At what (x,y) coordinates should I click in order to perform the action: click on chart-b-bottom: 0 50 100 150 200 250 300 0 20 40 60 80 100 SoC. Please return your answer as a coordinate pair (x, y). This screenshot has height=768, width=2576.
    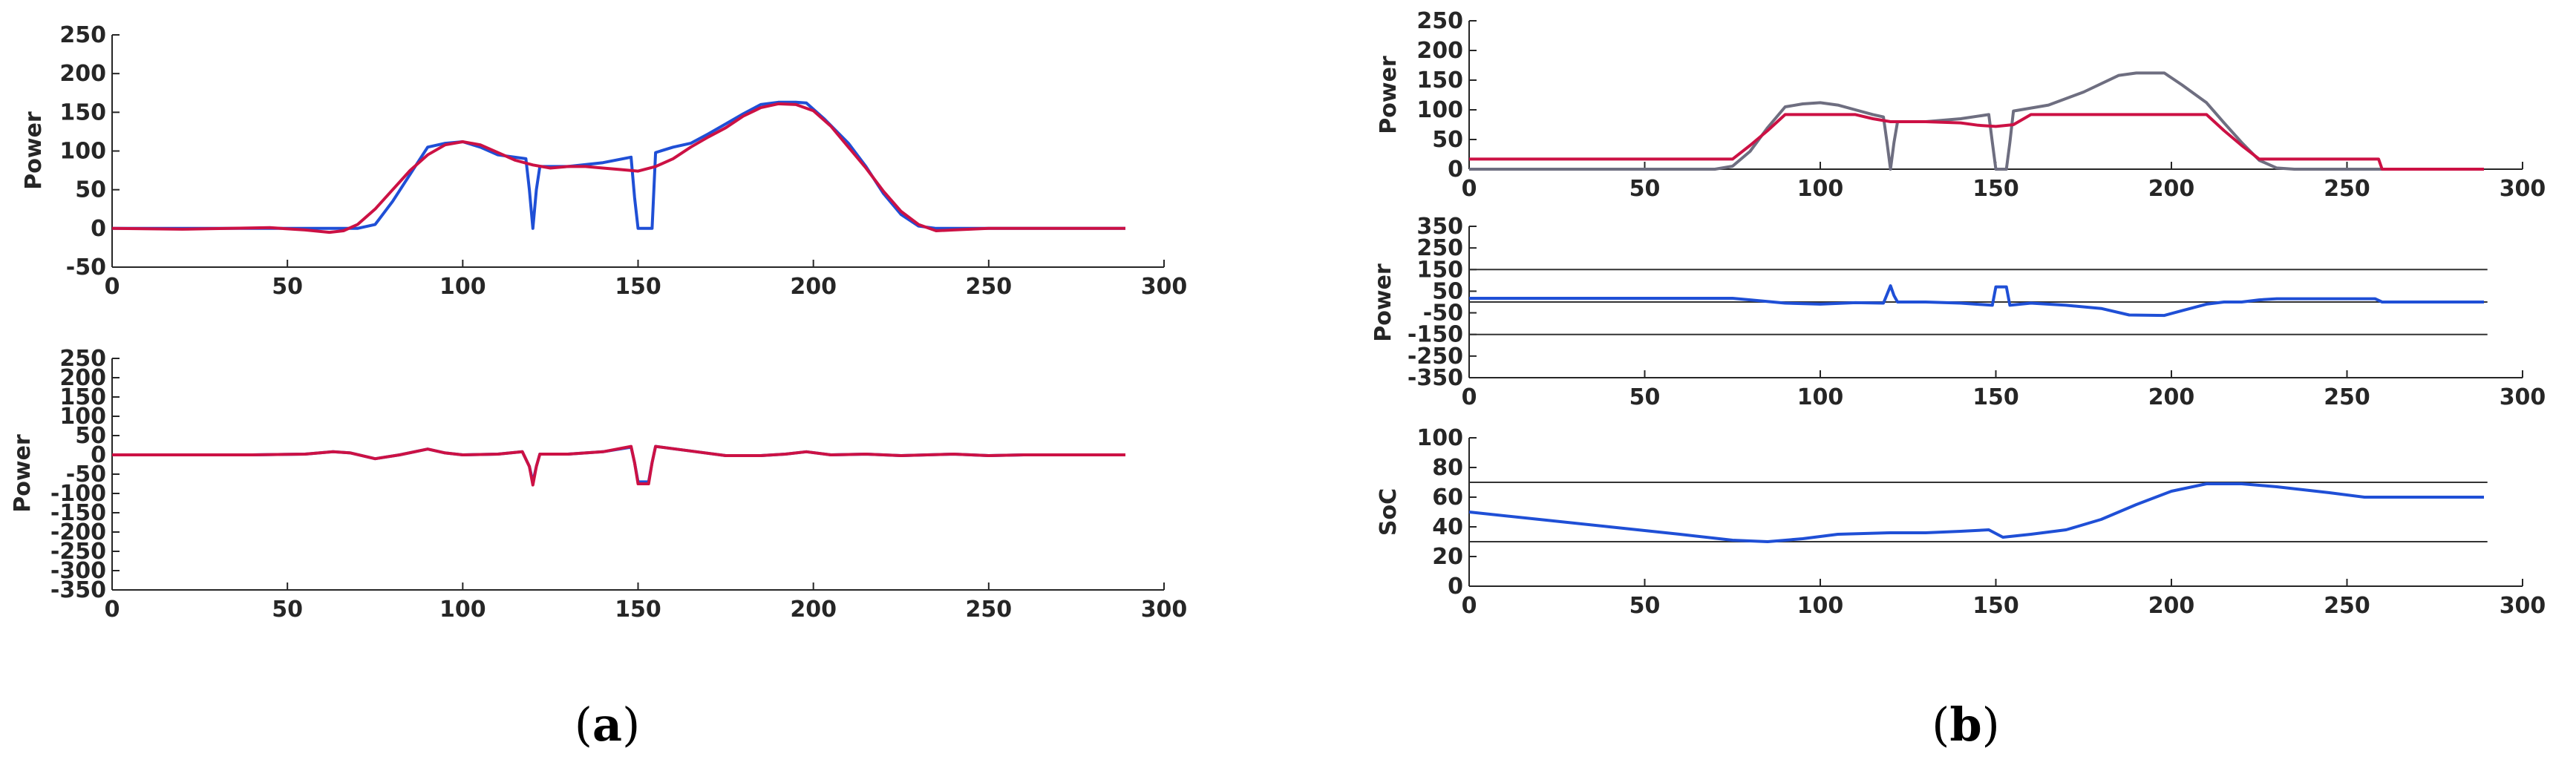
    Looking at the image, I should click on (1961, 522).